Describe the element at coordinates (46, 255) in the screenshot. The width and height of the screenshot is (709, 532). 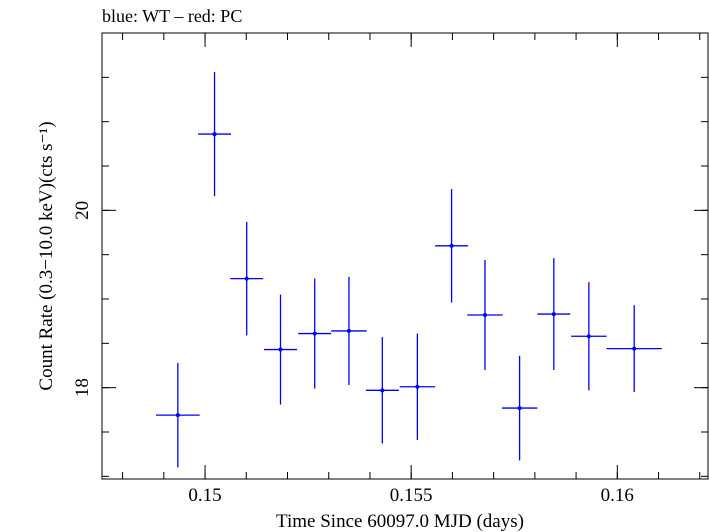
I see `y-axis-title: Count Rate (0.3−10.0 keV)(cts s⁻¹)` at that location.